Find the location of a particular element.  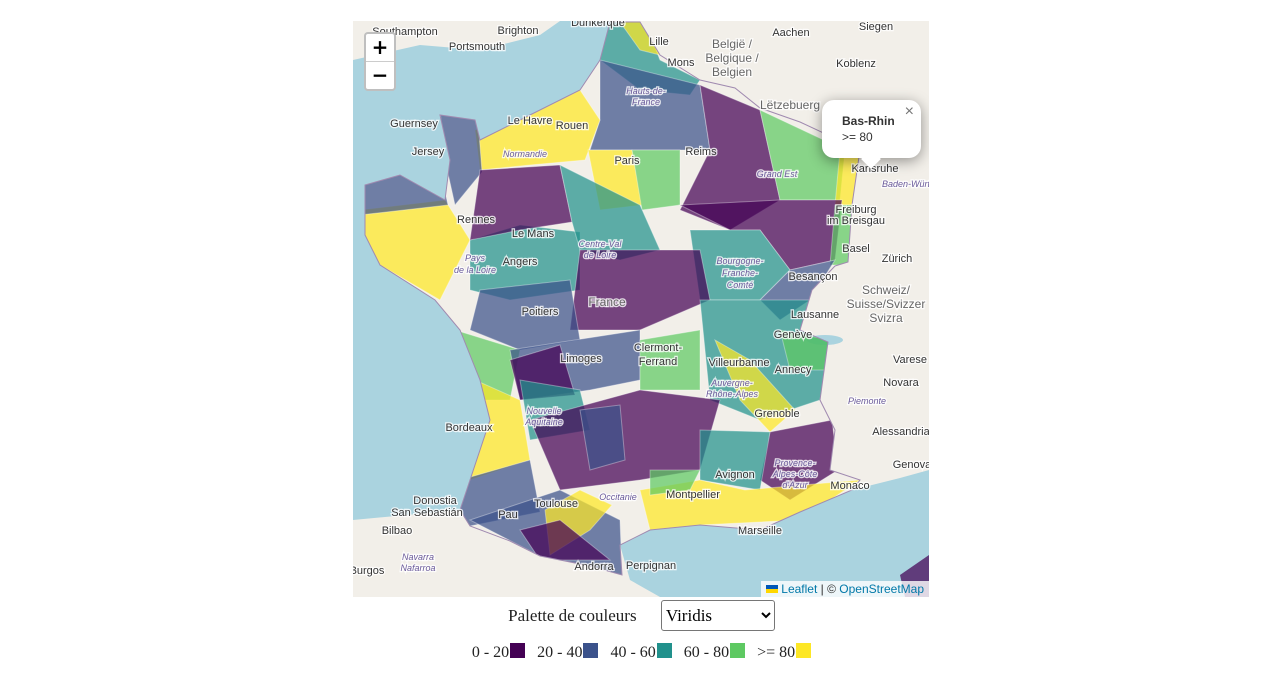

popup: Bas-Rhin >= 80 × is located at coordinates (871, 134).